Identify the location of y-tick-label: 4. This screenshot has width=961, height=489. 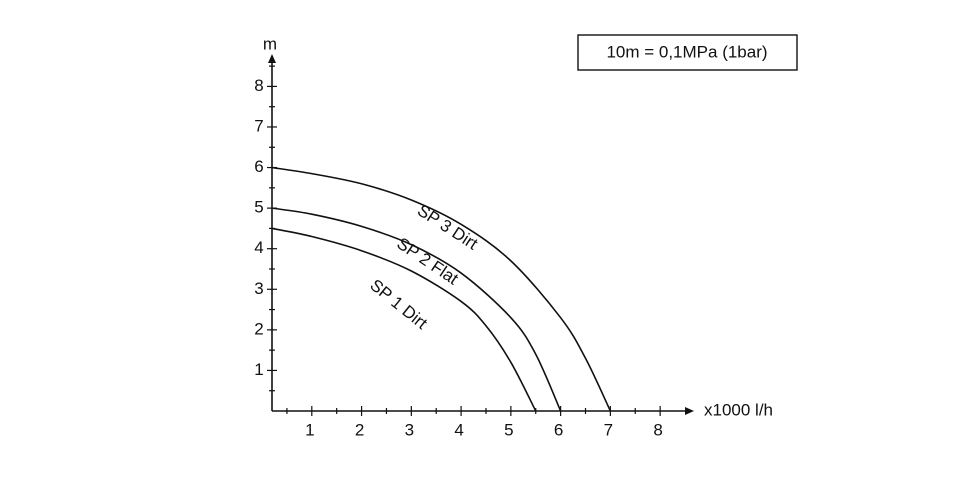
(258, 247).